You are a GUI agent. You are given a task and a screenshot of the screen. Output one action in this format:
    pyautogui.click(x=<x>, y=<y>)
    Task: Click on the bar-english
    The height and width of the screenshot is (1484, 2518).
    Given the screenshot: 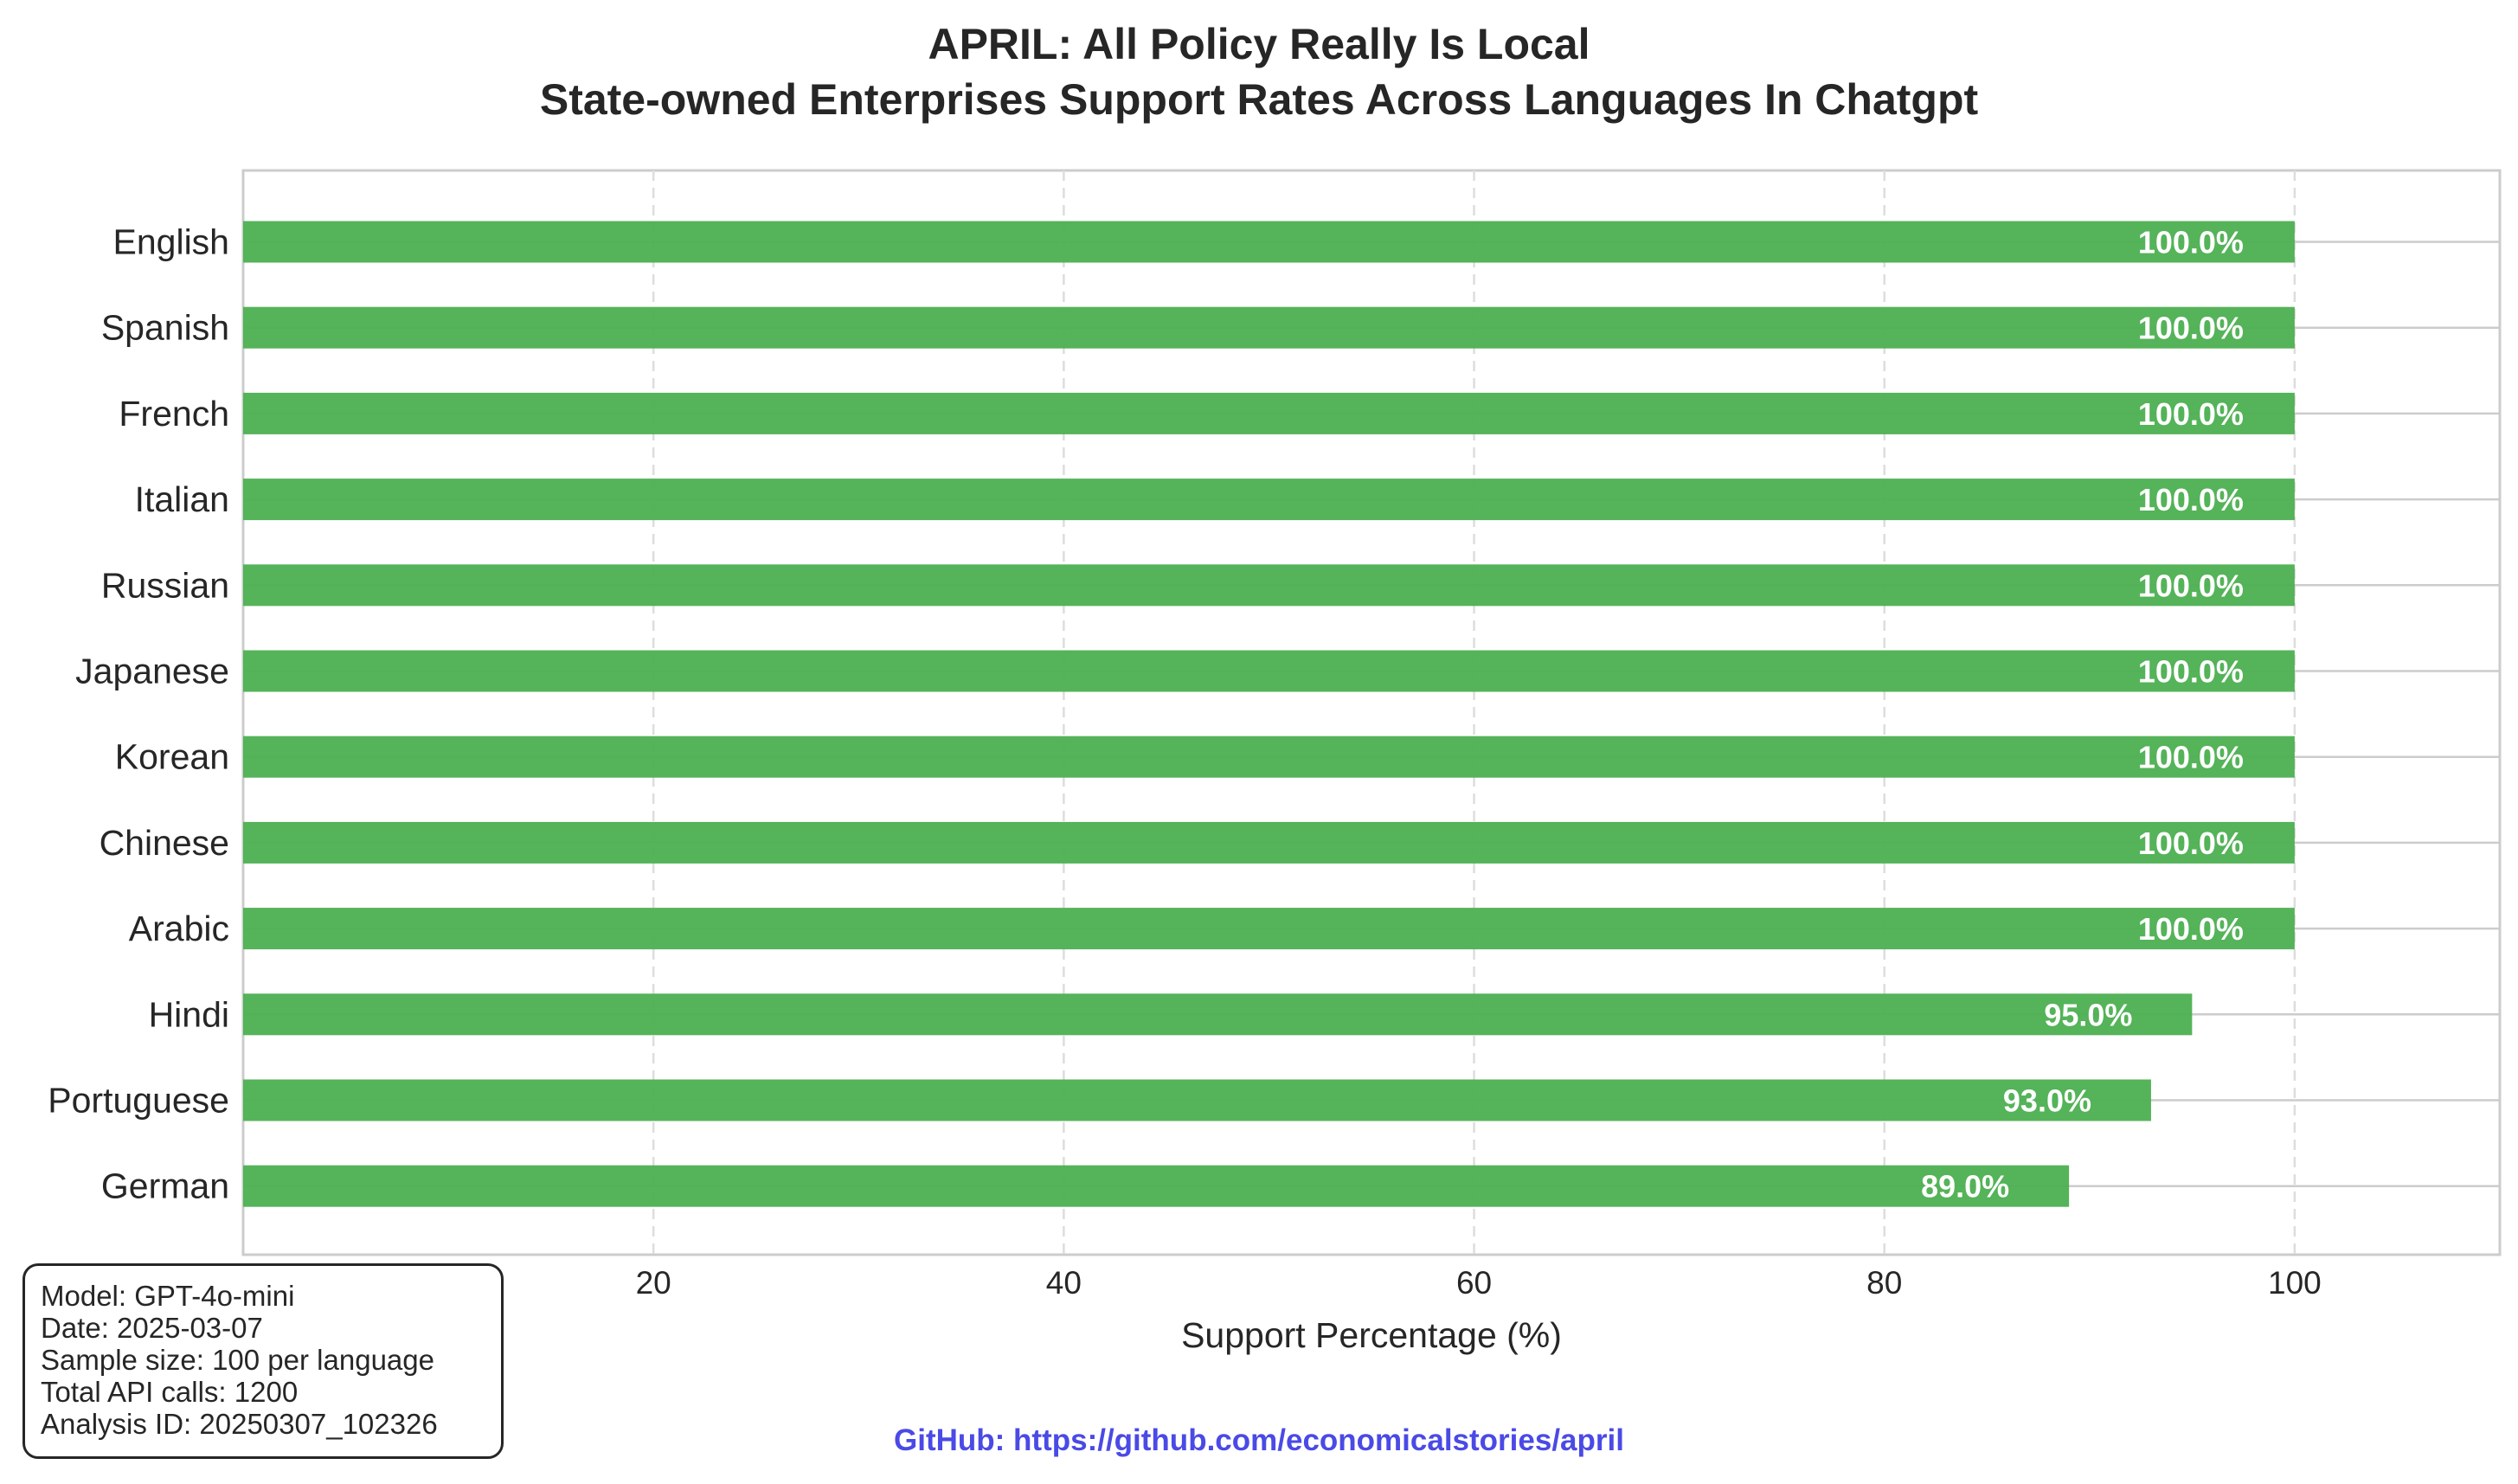 What is the action you would take?
    pyautogui.click(x=1269, y=242)
    